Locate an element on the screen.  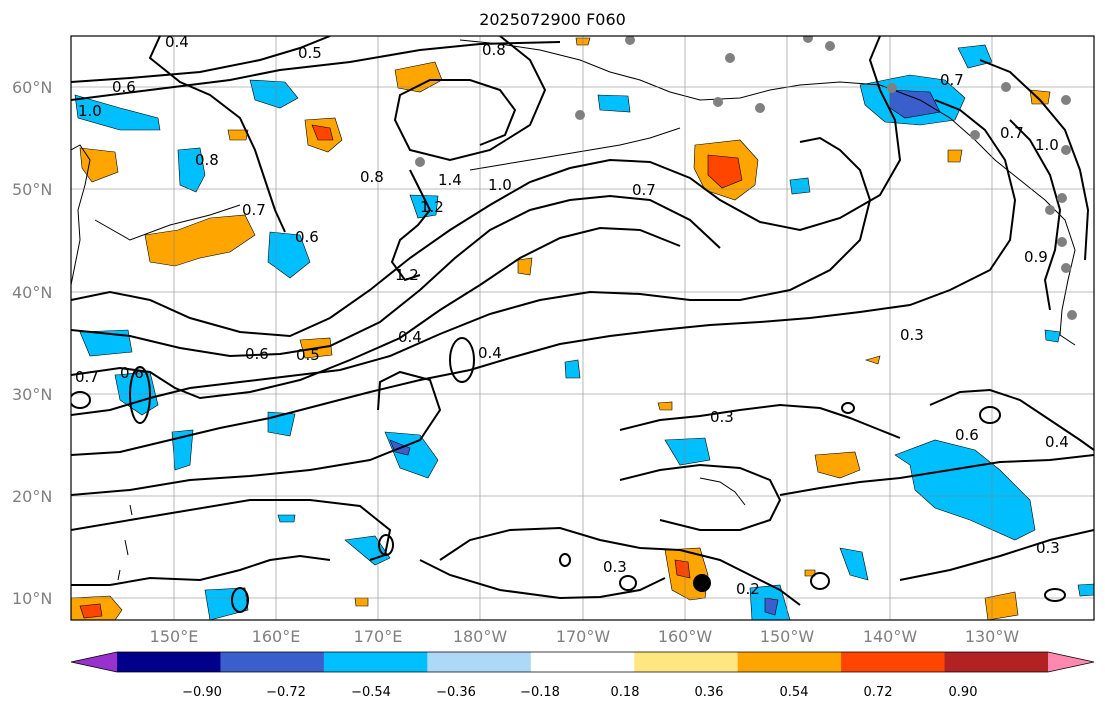
lon-label: 160°W is located at coordinates (685, 636).